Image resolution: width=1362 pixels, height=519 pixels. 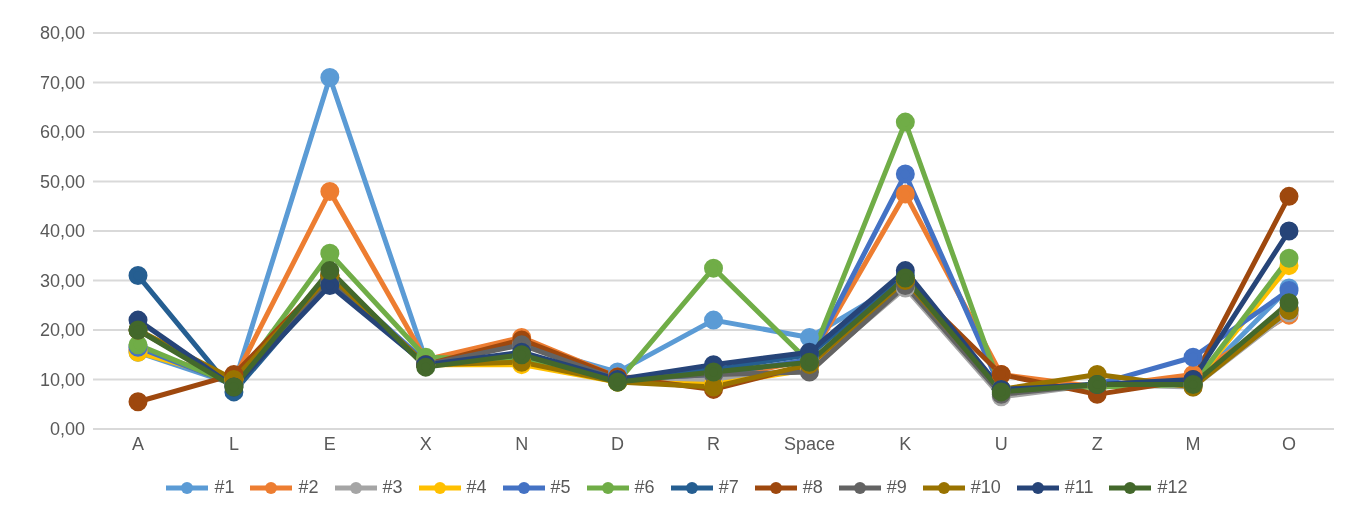 What do you see at coordinates (812, 487) in the screenshot?
I see `legend-label: #8` at bounding box center [812, 487].